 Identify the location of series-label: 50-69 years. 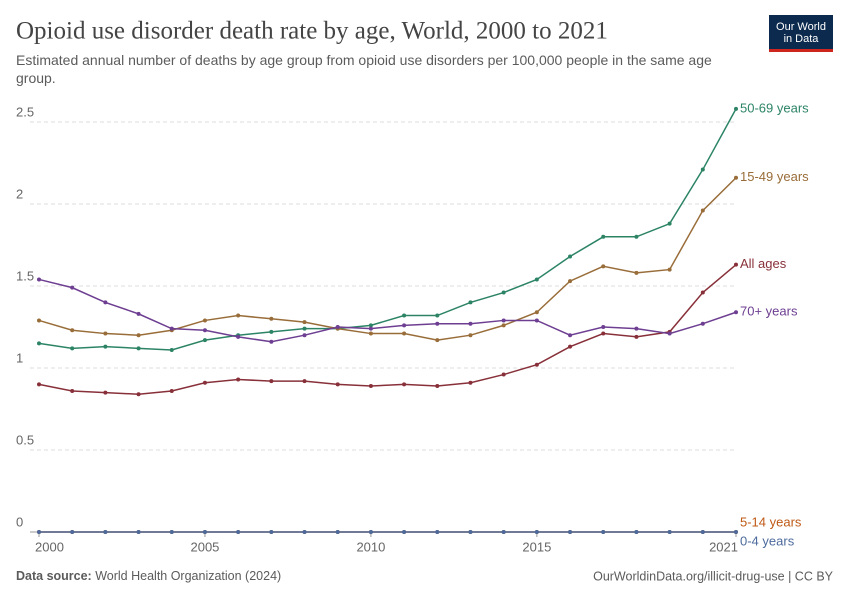
(774, 107).